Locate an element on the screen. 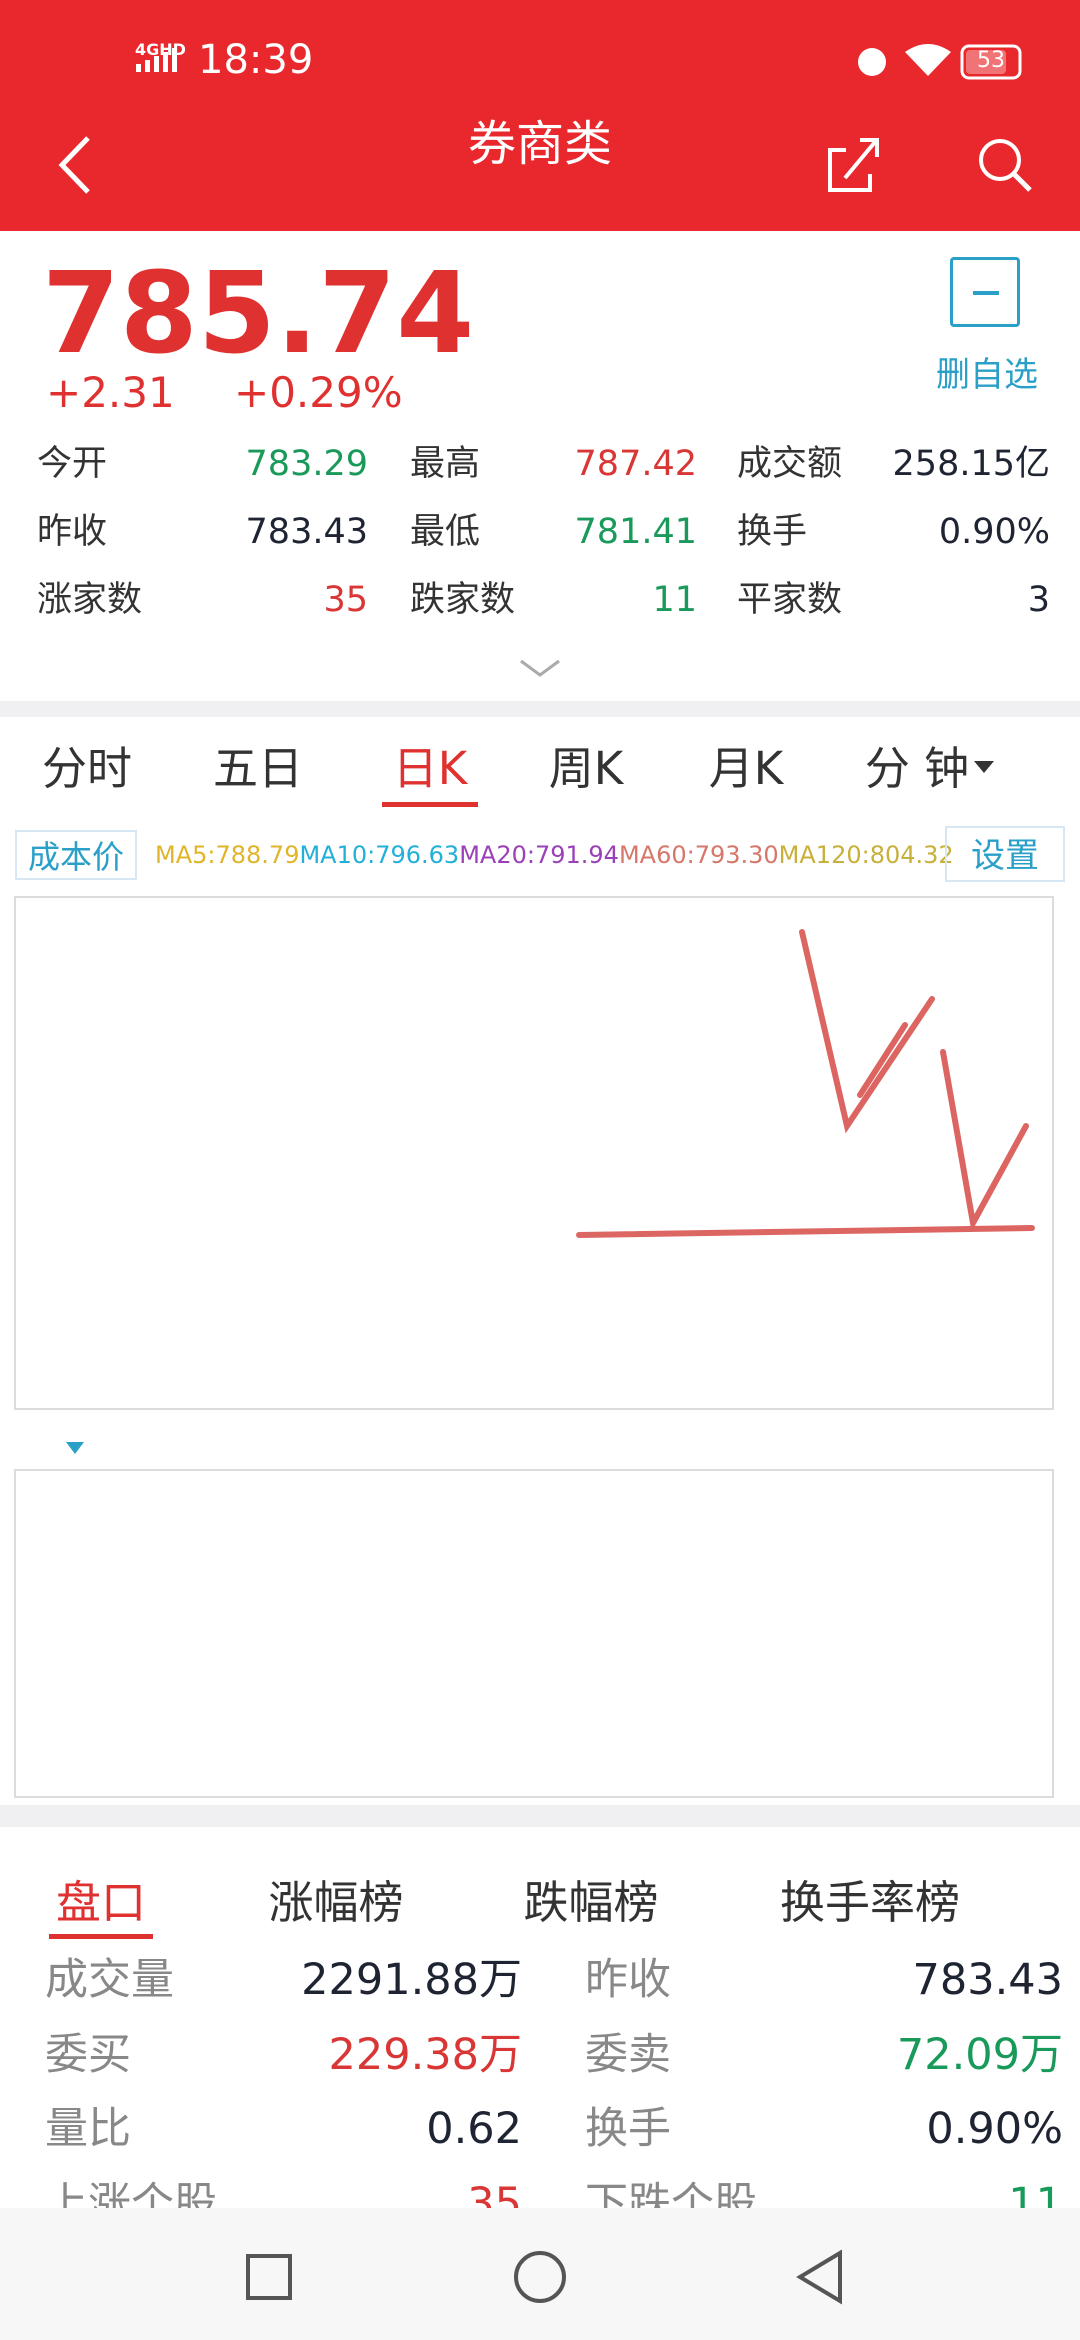 The height and width of the screenshot is (2340, 1080). dropdown-arrow is located at coordinates (984, 767).